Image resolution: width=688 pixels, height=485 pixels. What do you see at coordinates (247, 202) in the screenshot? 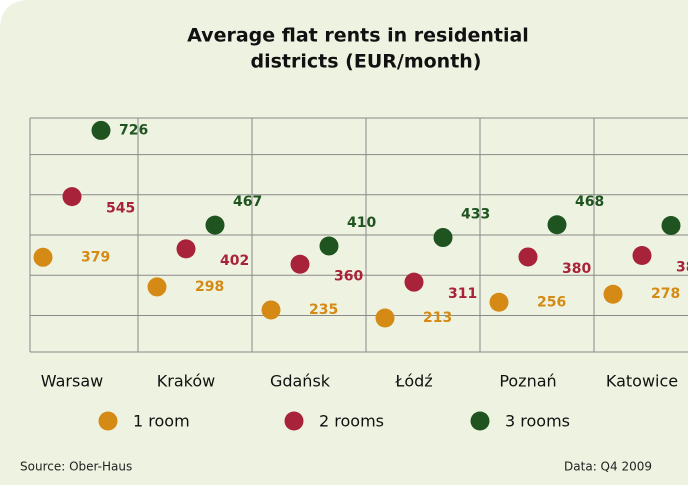
I see `data-label: 467` at bounding box center [247, 202].